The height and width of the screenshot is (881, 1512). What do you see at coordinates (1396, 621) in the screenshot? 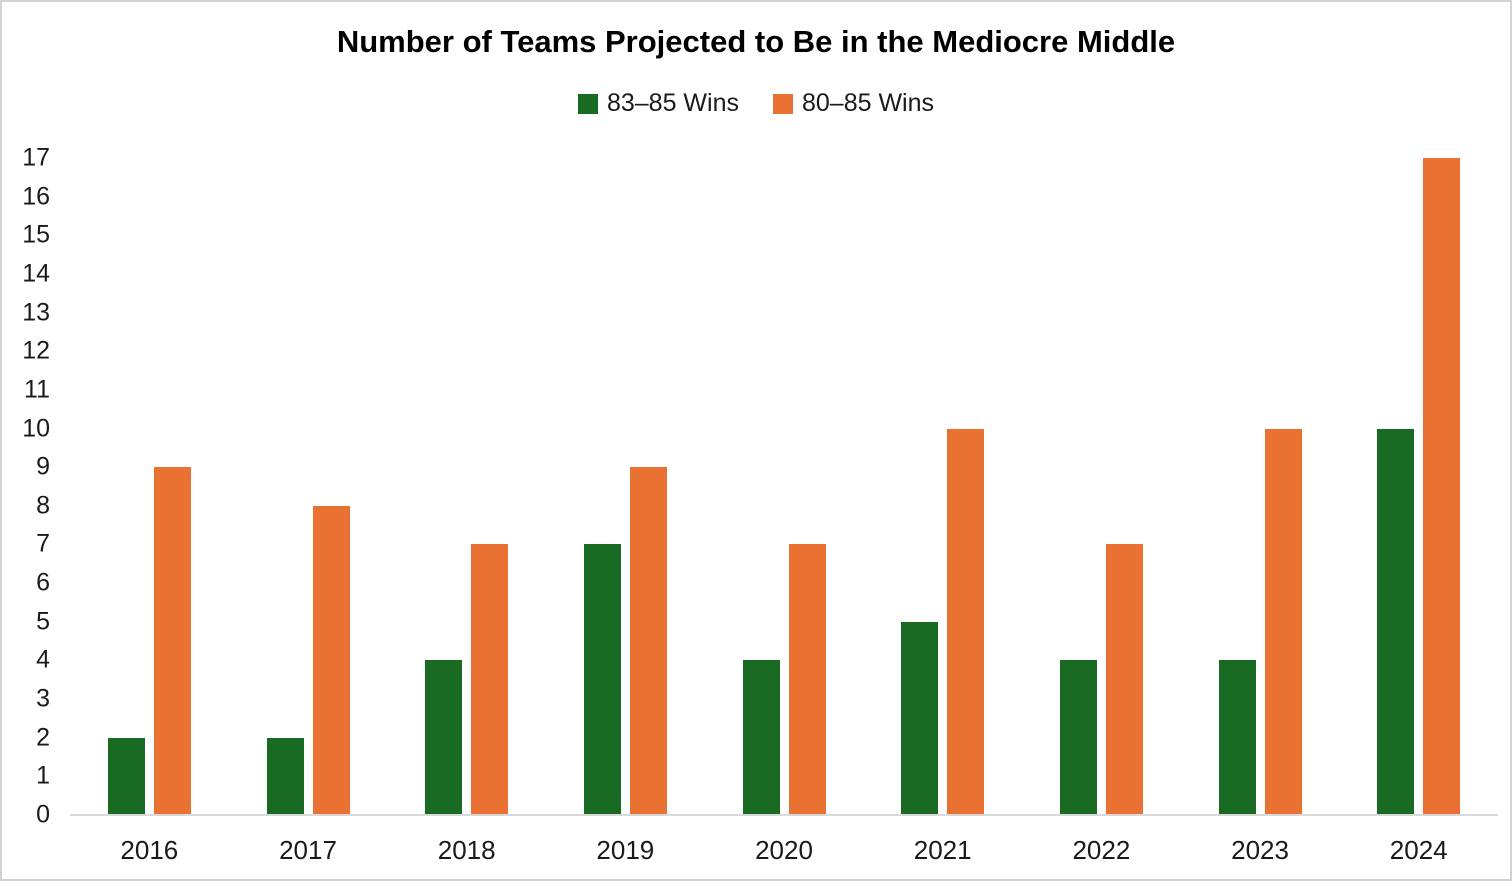
I see `bar-83-85-wins-2024` at bounding box center [1396, 621].